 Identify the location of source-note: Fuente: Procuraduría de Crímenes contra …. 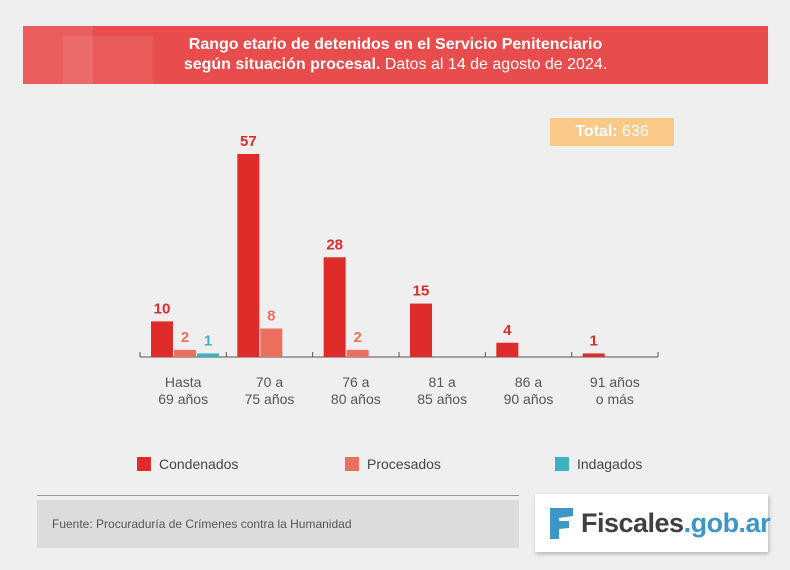
(278, 524).